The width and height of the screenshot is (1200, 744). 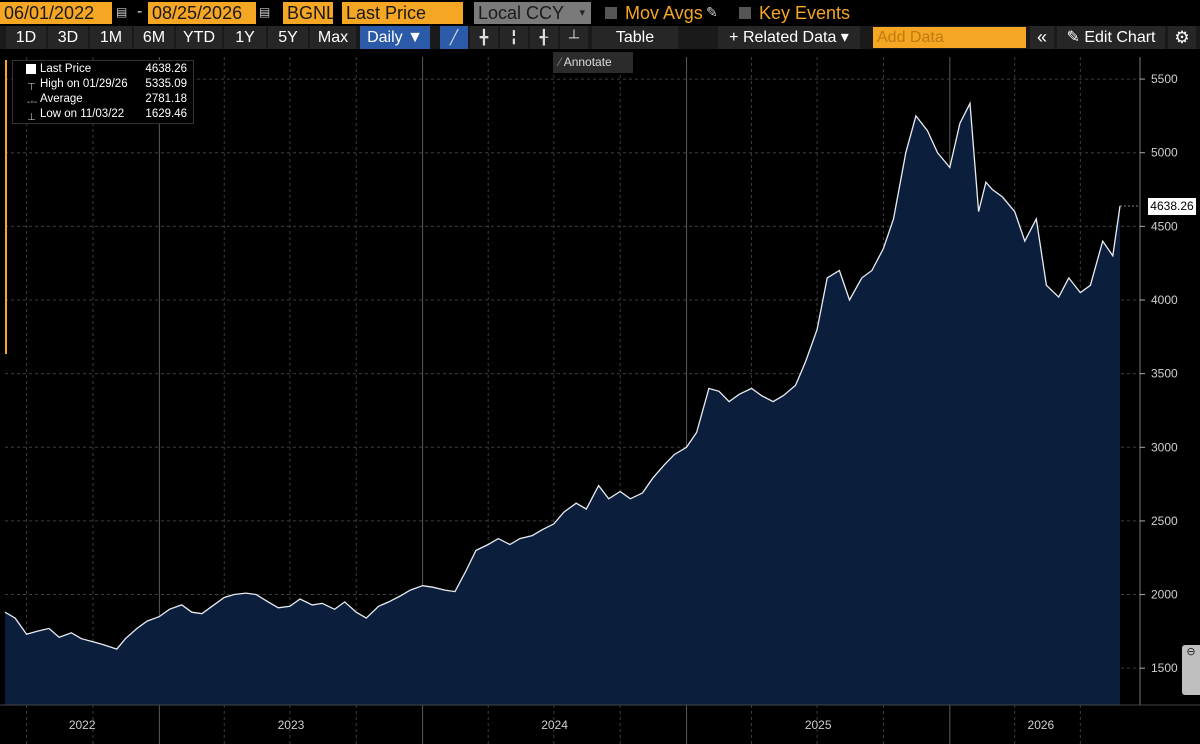 What do you see at coordinates (31, 87) in the screenshot?
I see `high-marker-icon: ⊤` at bounding box center [31, 87].